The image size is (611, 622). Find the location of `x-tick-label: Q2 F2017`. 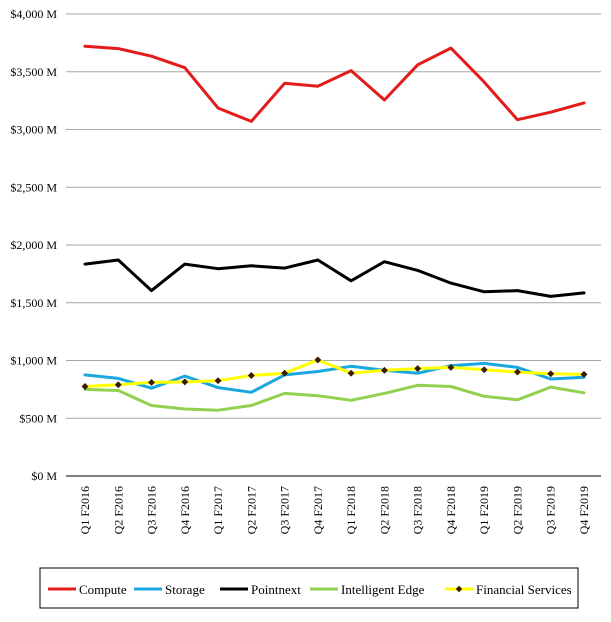

x-tick-label: Q2 F2017 is located at coordinates (251, 510).